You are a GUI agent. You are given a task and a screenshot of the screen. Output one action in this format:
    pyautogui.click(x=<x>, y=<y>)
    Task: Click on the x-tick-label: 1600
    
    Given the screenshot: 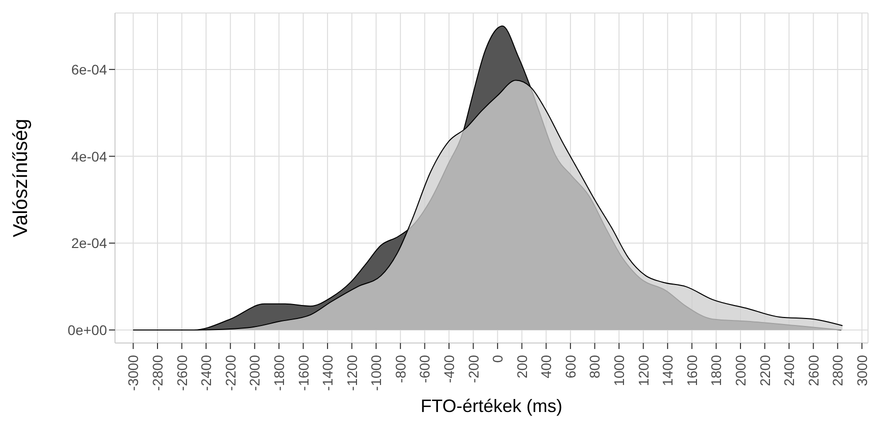 What is the action you would take?
    pyautogui.click(x=692, y=370)
    